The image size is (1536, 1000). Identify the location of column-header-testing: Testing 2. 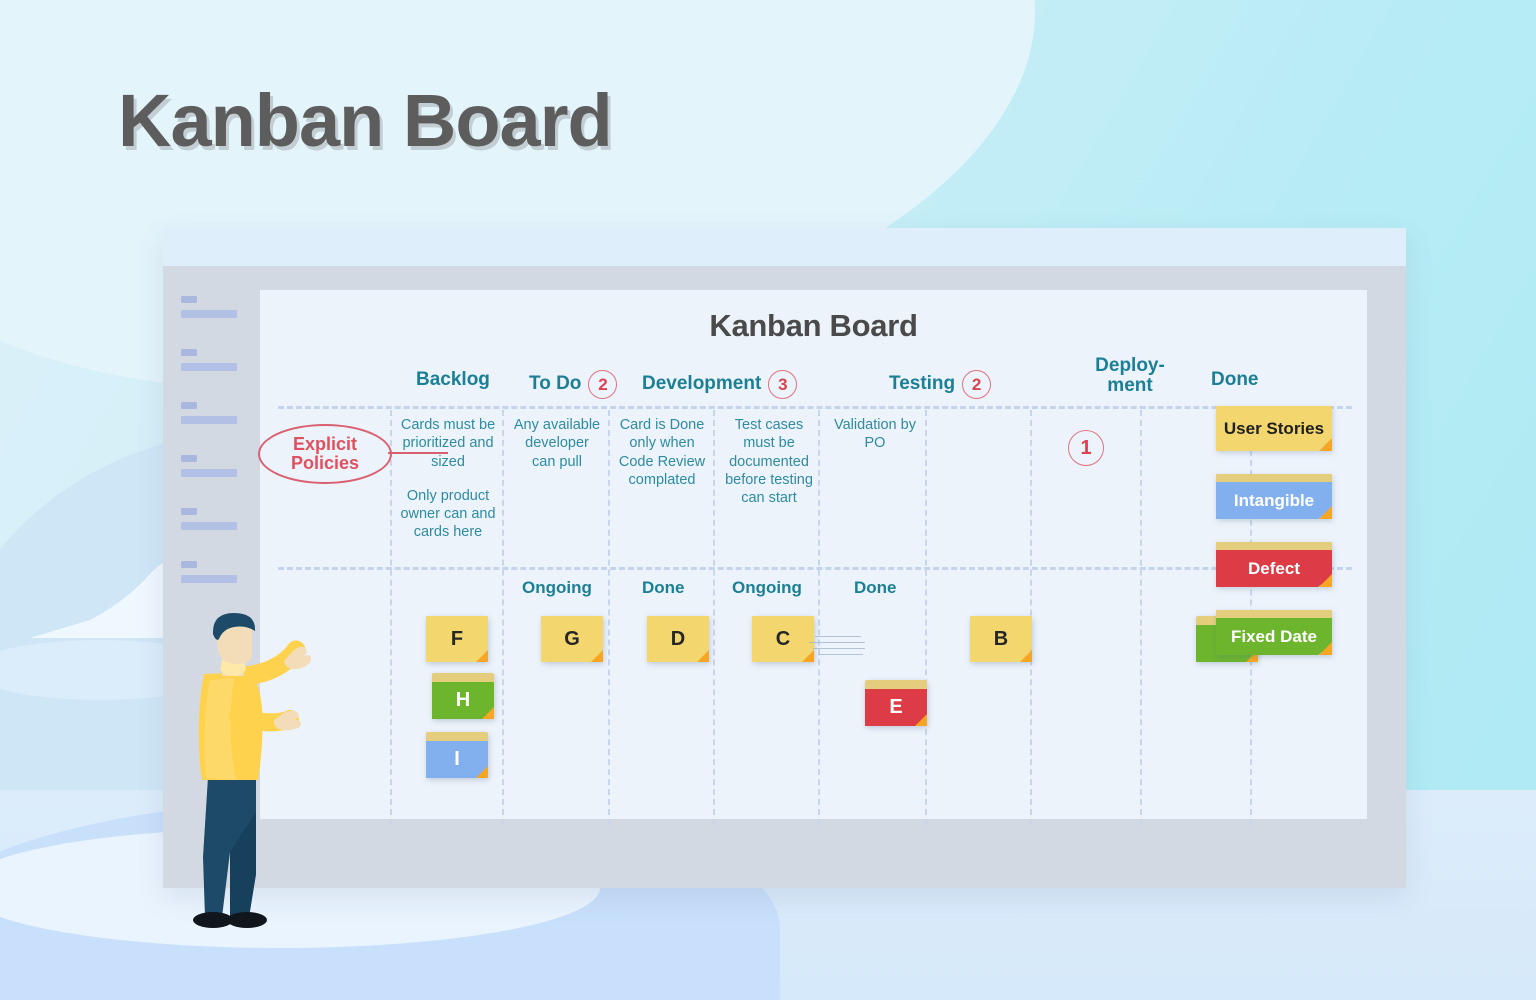
(940, 384).